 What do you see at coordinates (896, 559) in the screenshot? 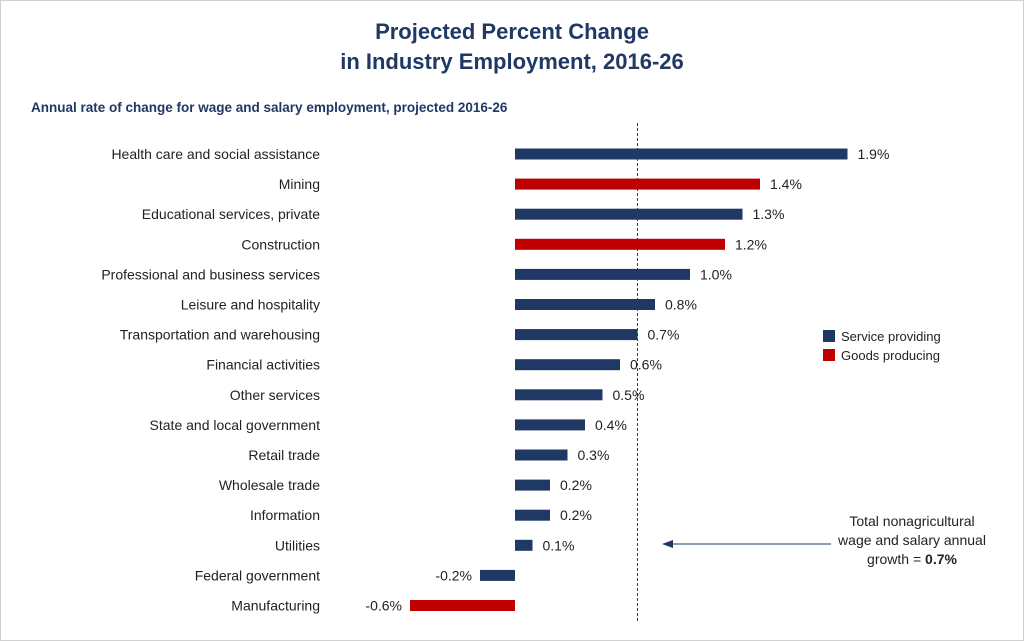
I see `annotation-prefix: growth =` at bounding box center [896, 559].